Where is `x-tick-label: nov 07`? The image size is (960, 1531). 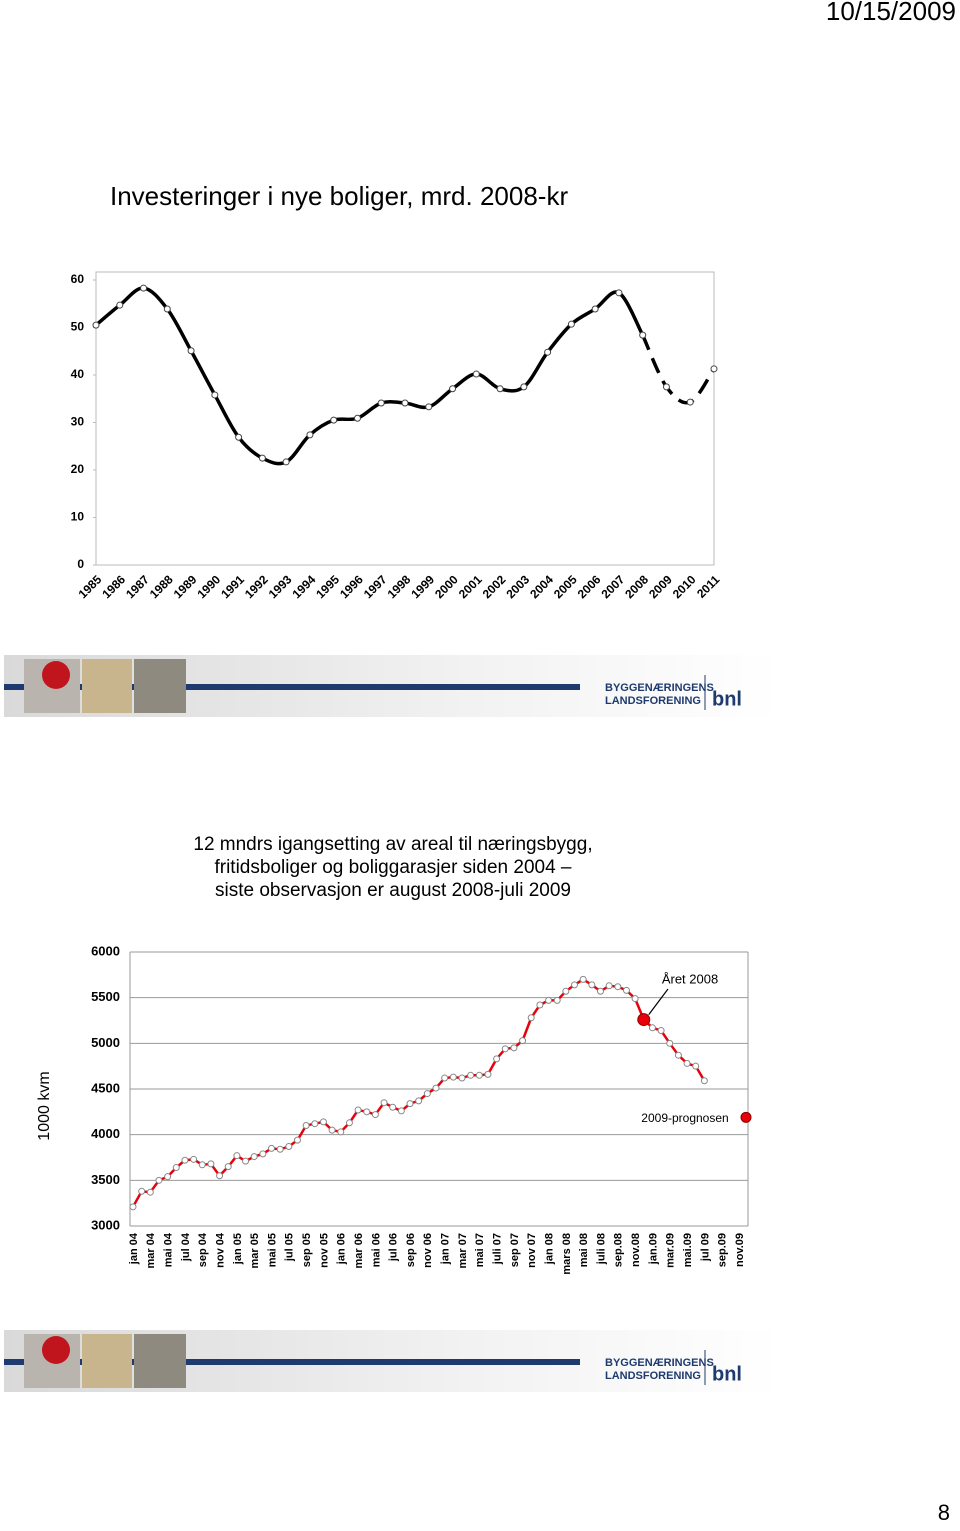 x-tick-label: nov 07 is located at coordinates (532, 1250).